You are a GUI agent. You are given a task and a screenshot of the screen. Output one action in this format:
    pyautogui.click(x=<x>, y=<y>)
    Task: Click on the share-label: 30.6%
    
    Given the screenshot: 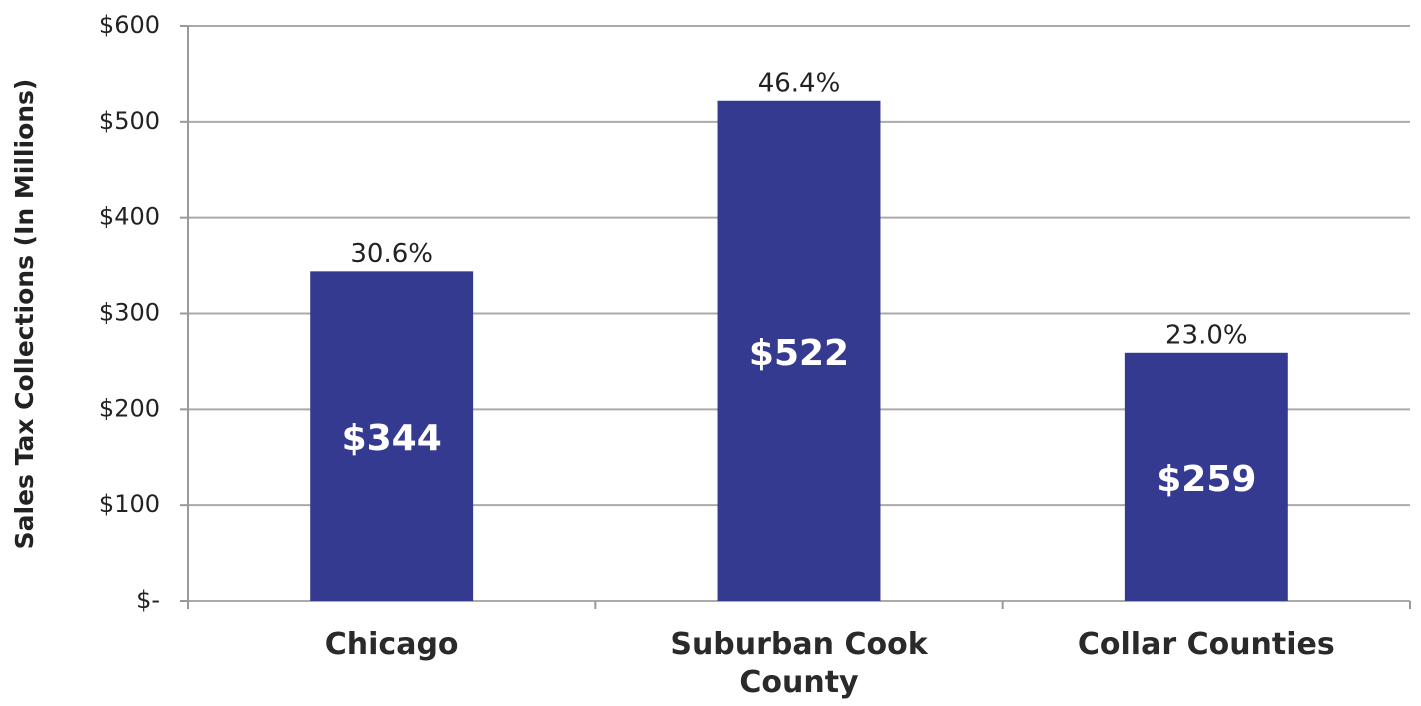 What is the action you would take?
    pyautogui.click(x=391, y=254)
    